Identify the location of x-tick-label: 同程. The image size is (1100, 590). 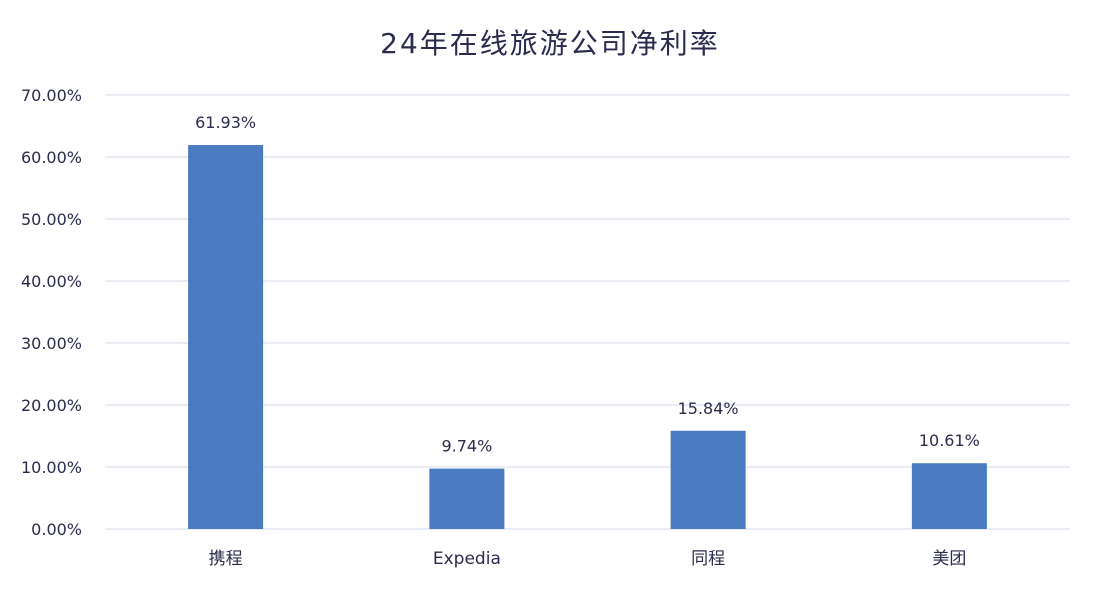
(708, 559).